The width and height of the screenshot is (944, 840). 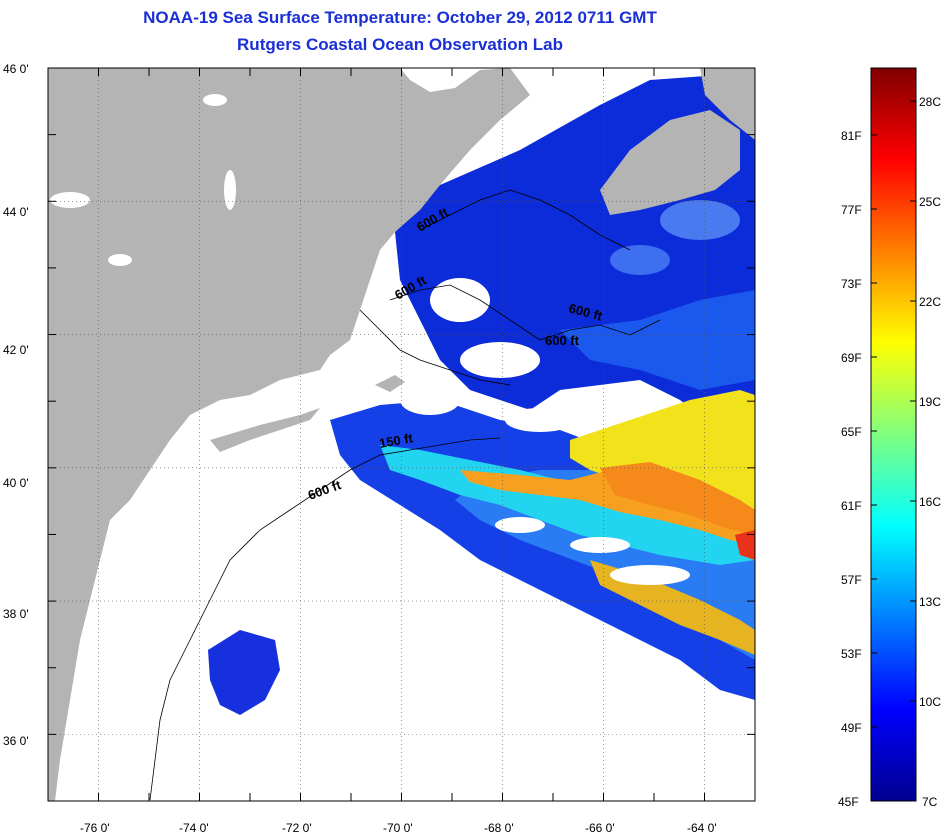 What do you see at coordinates (930, 202) in the screenshot?
I see `colorbar-c-label: 25C` at bounding box center [930, 202].